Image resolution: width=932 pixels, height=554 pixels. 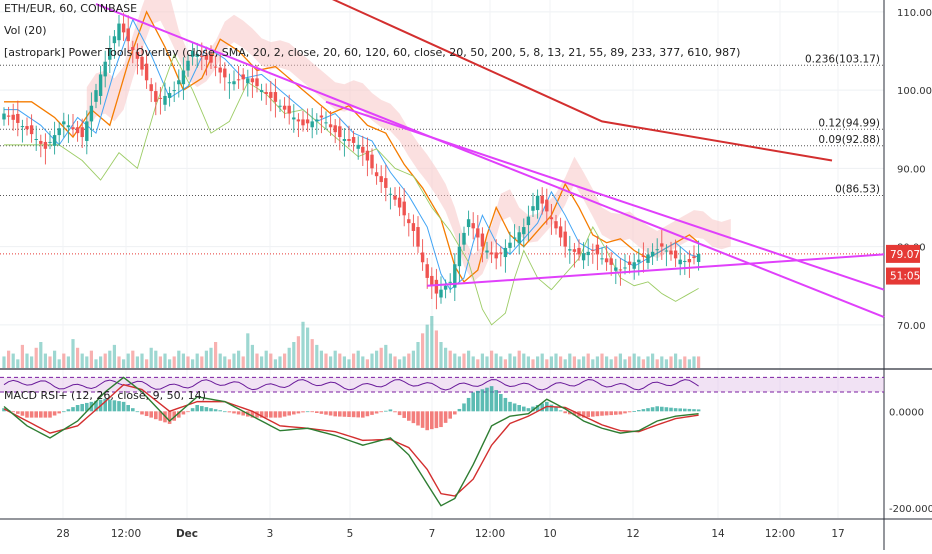 What do you see at coordinates (490, 534) in the screenshot?
I see `x-tick-label: 12:00` at bounding box center [490, 534].